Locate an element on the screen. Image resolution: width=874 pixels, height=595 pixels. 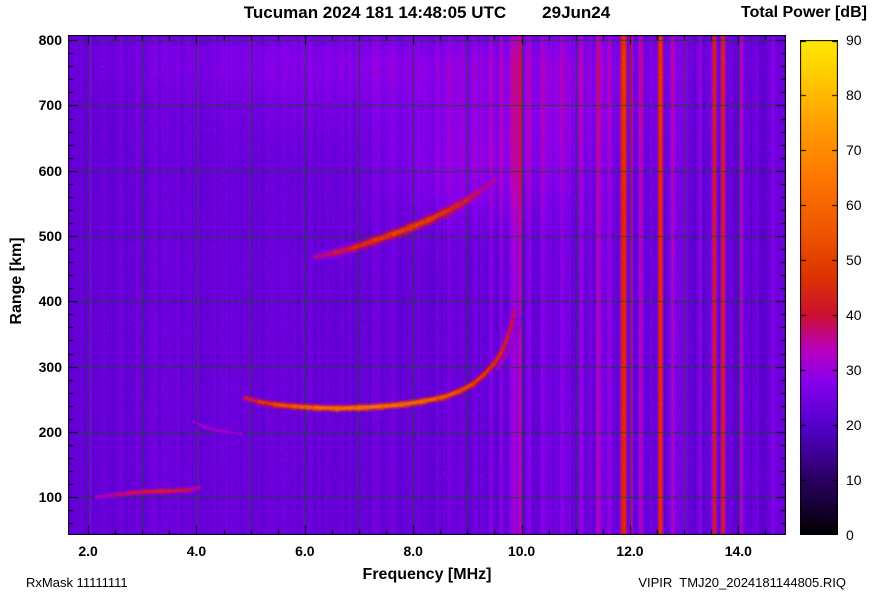
y-tick-label-800: 800 is located at coordinates (50, 40).